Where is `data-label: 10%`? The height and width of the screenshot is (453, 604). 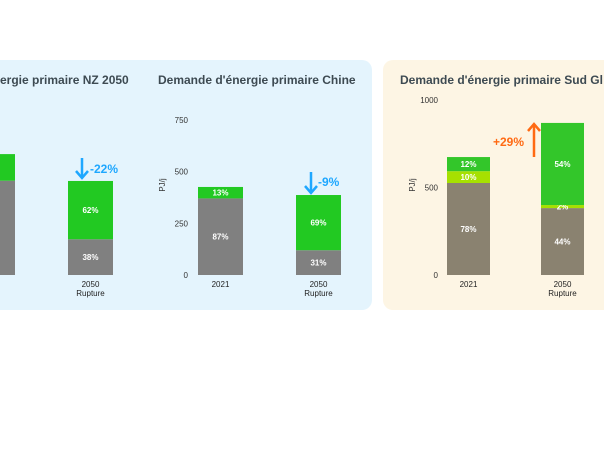 data-label: 10% is located at coordinates (468, 177).